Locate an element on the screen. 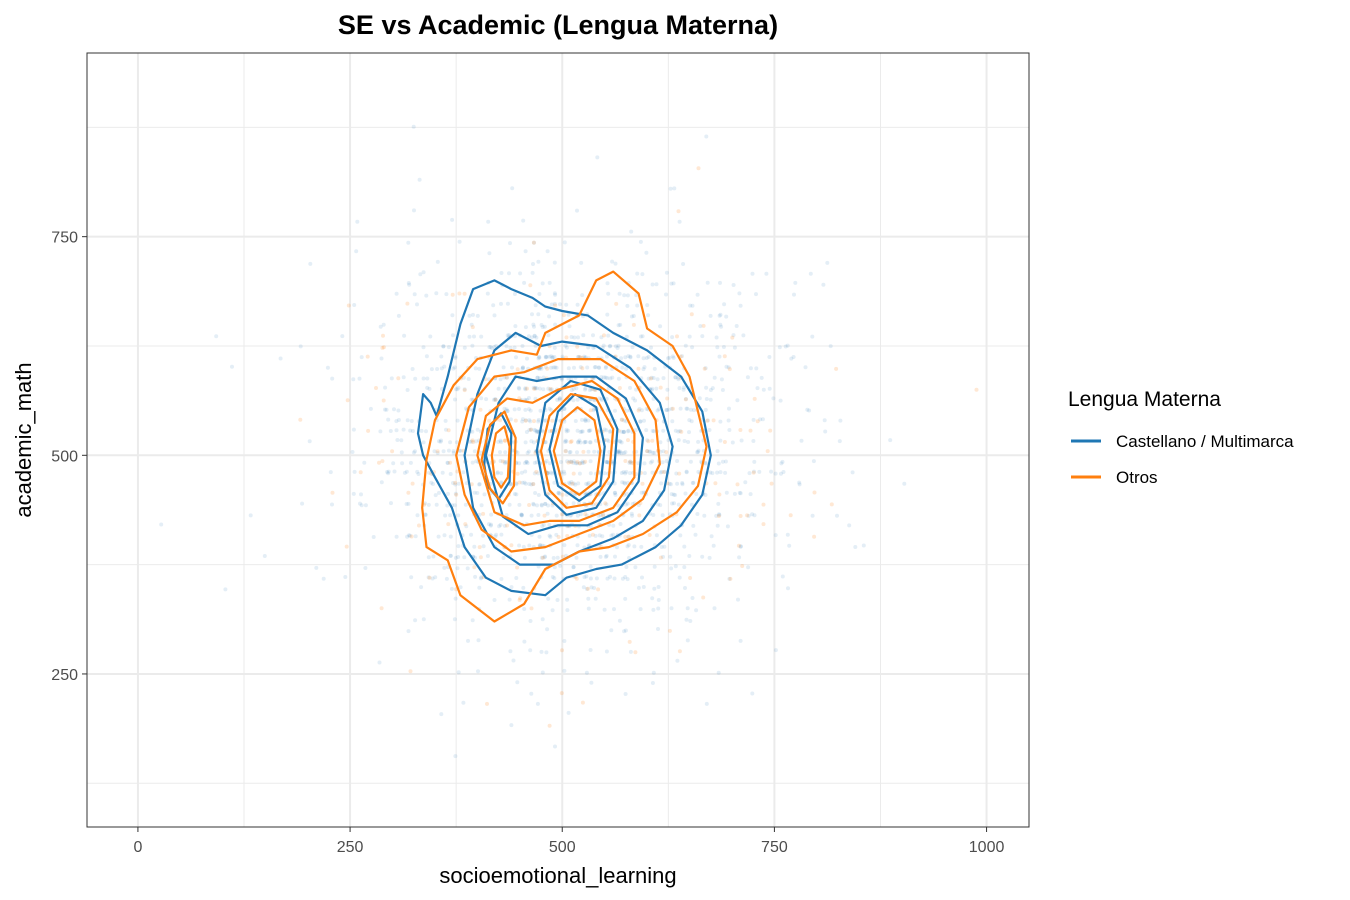 Image resolution: width=1350 pixels, height=900 pixels. y-tick-label: 250 is located at coordinates (64, 675).